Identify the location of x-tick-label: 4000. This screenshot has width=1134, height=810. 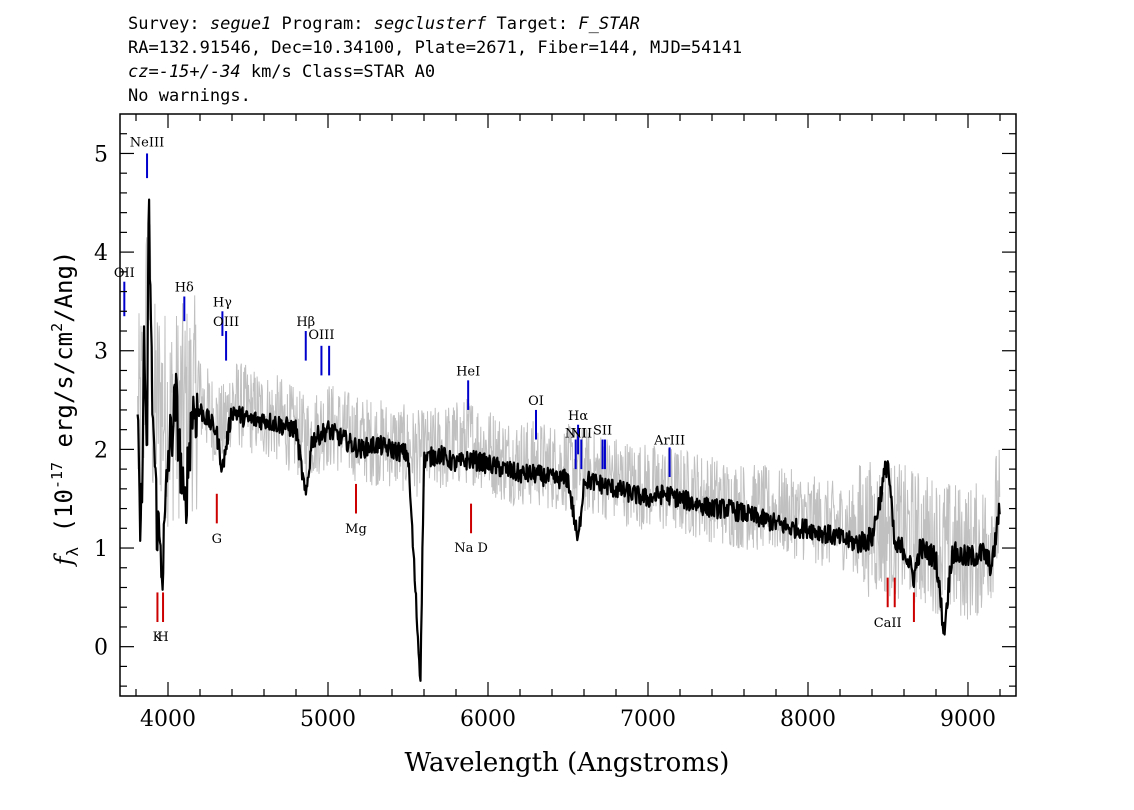
(168, 719).